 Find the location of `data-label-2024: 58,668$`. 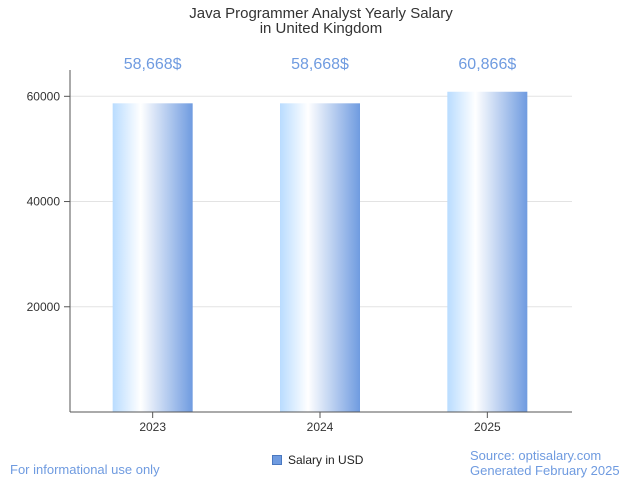

data-label-2024: 58,668$ is located at coordinates (320, 64).